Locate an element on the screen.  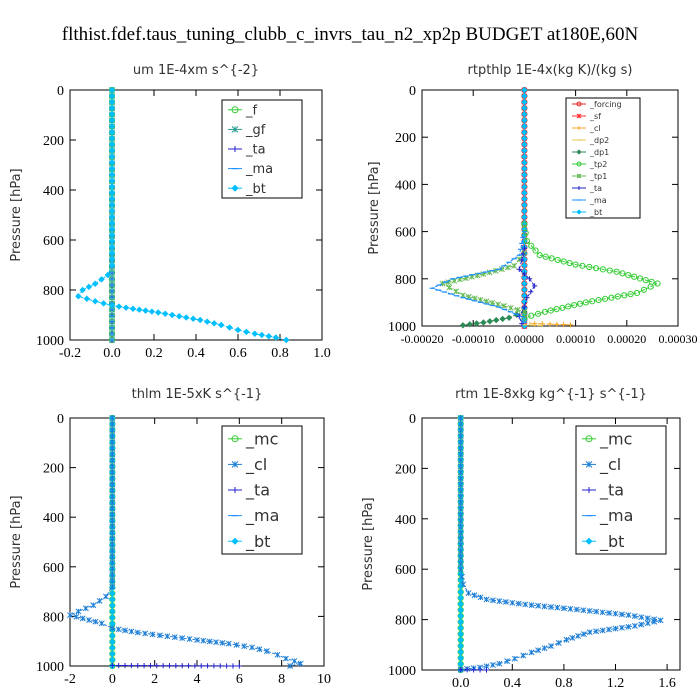
panel-title: thlm 1E-5xK s^{-1} is located at coordinates (197, 394).